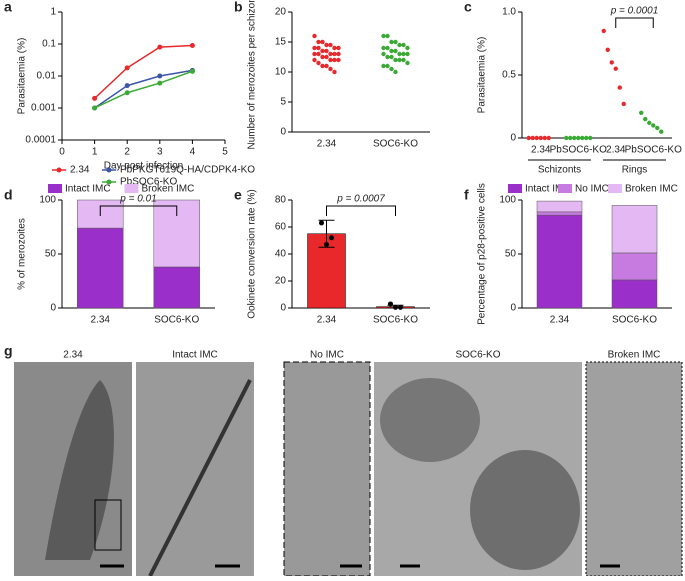 This screenshot has width=685, height=581. Describe the element at coordinates (95, 152) in the screenshot. I see `x-tick-label: 1` at that location.